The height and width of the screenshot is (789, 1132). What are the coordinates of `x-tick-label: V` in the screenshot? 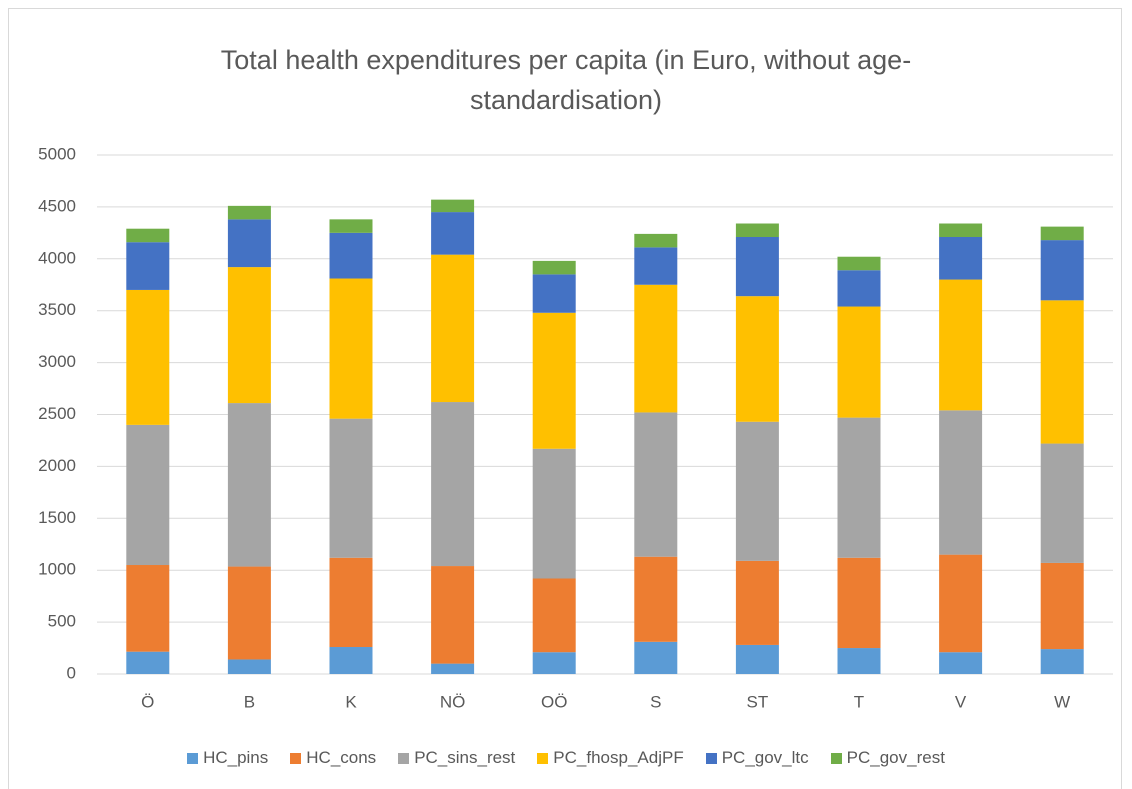 It's located at (961, 701).